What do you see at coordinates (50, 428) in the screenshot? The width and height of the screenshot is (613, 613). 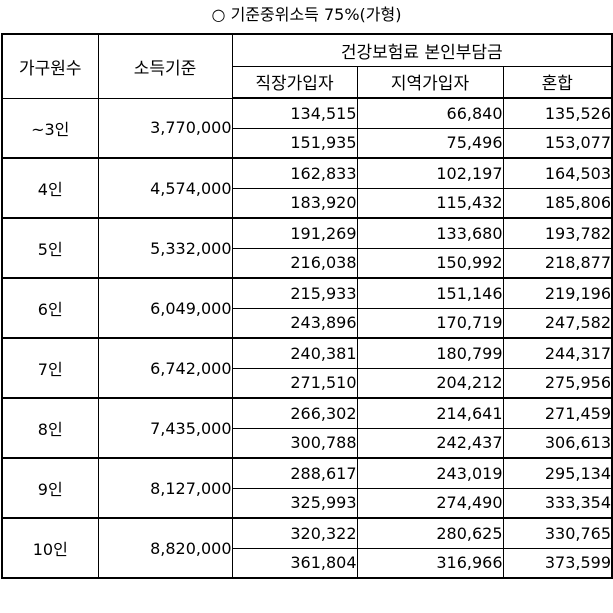 I see `household-size-cell: 8인` at bounding box center [50, 428].